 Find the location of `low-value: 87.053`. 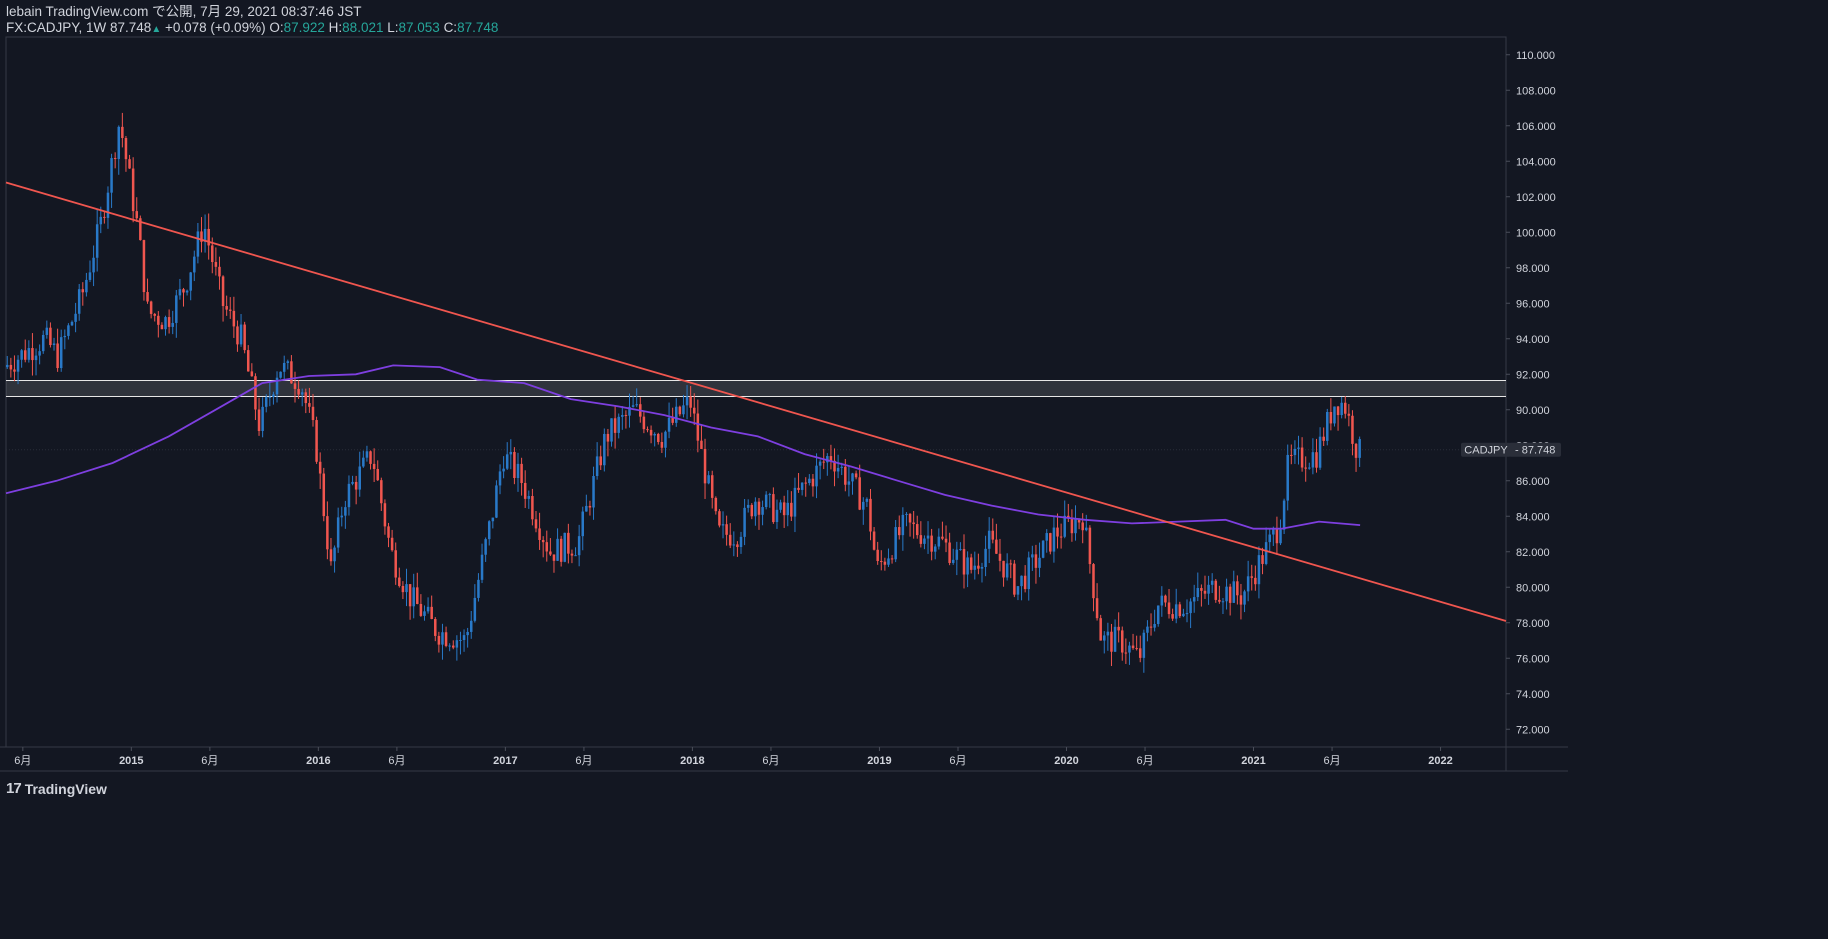

low-value: 87.053 is located at coordinates (419, 27).